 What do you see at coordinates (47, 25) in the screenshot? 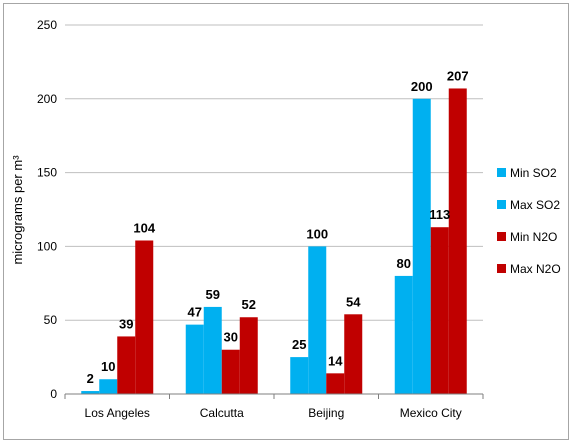
I see `y-tick-label: 250` at bounding box center [47, 25].